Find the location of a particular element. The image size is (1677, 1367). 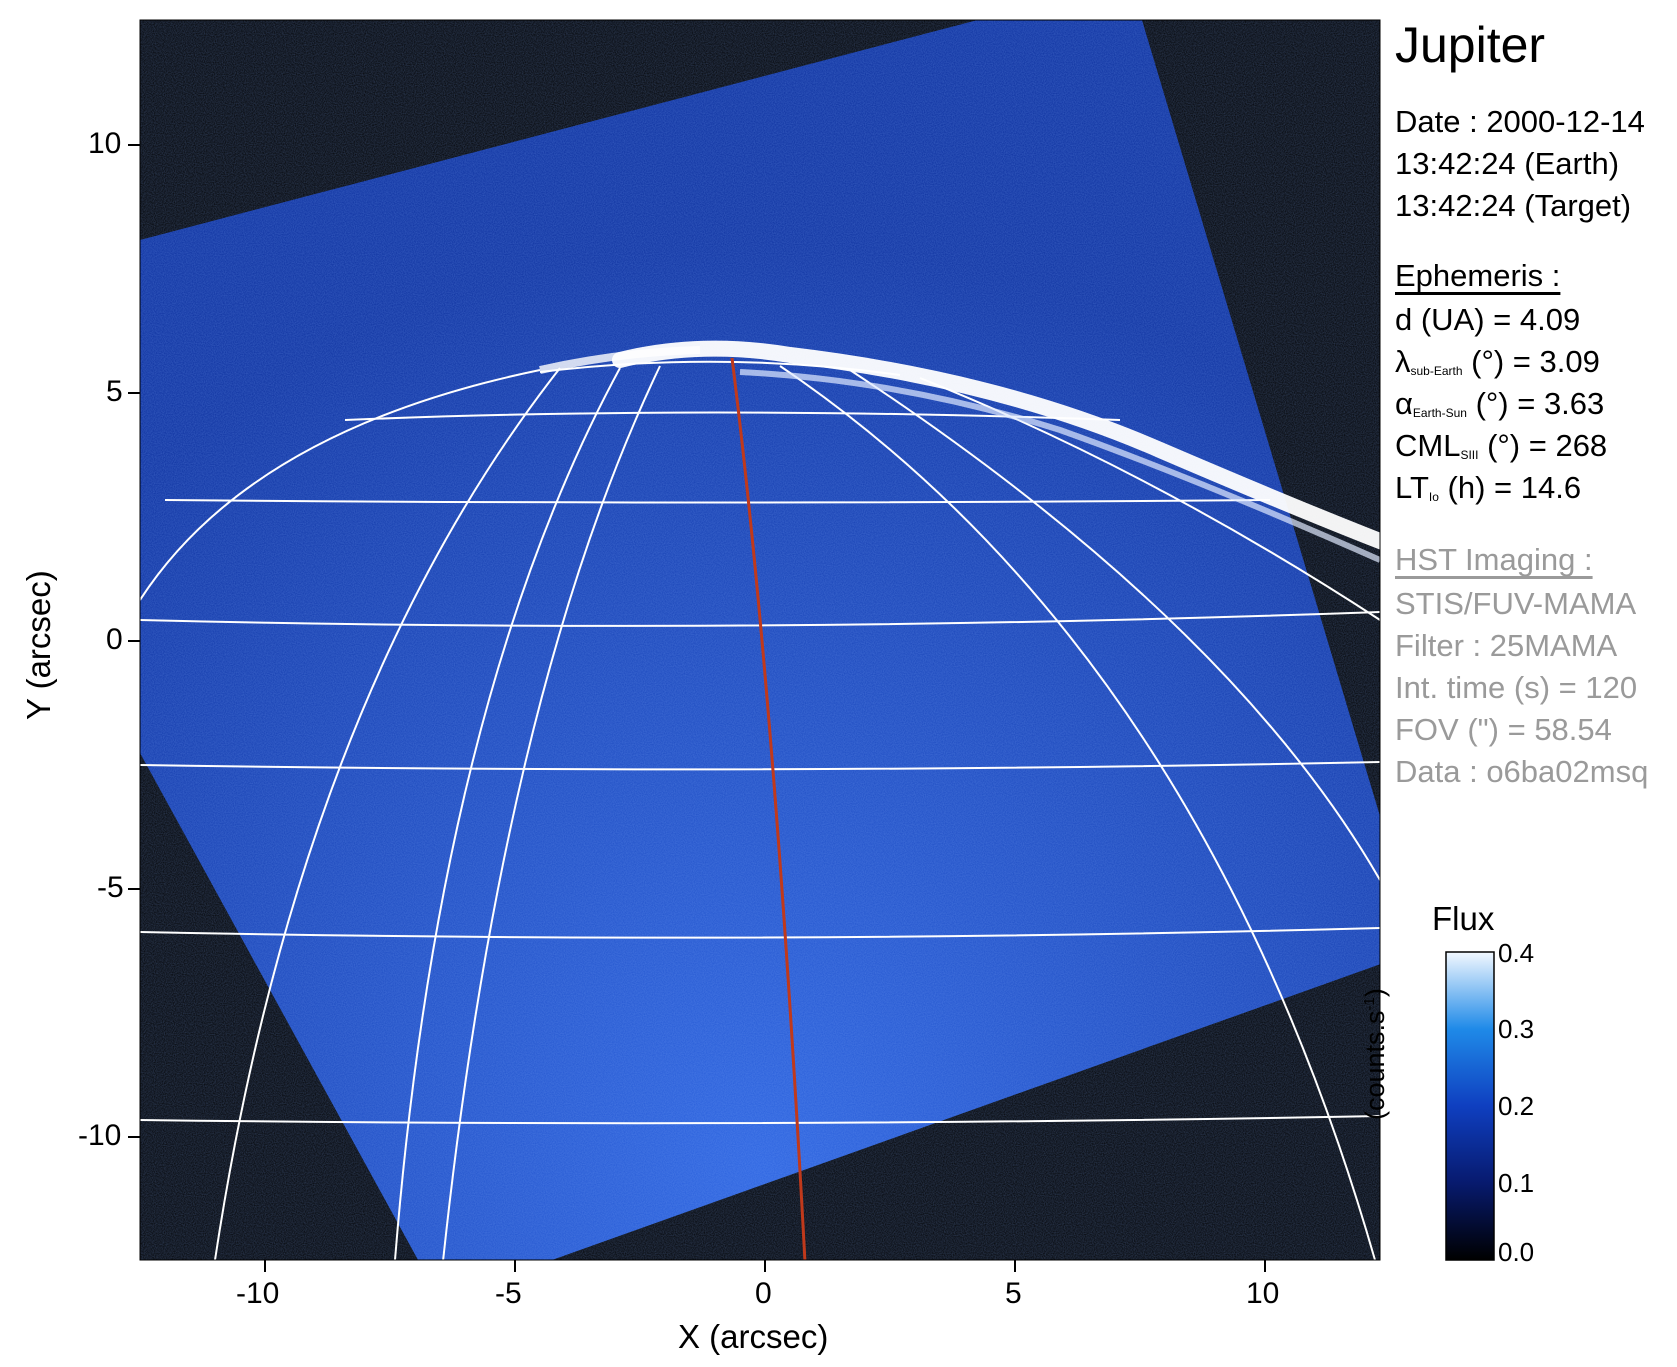

central-meridian-longitude: CMLSIII (°) = 268 is located at coordinates (1501, 445).